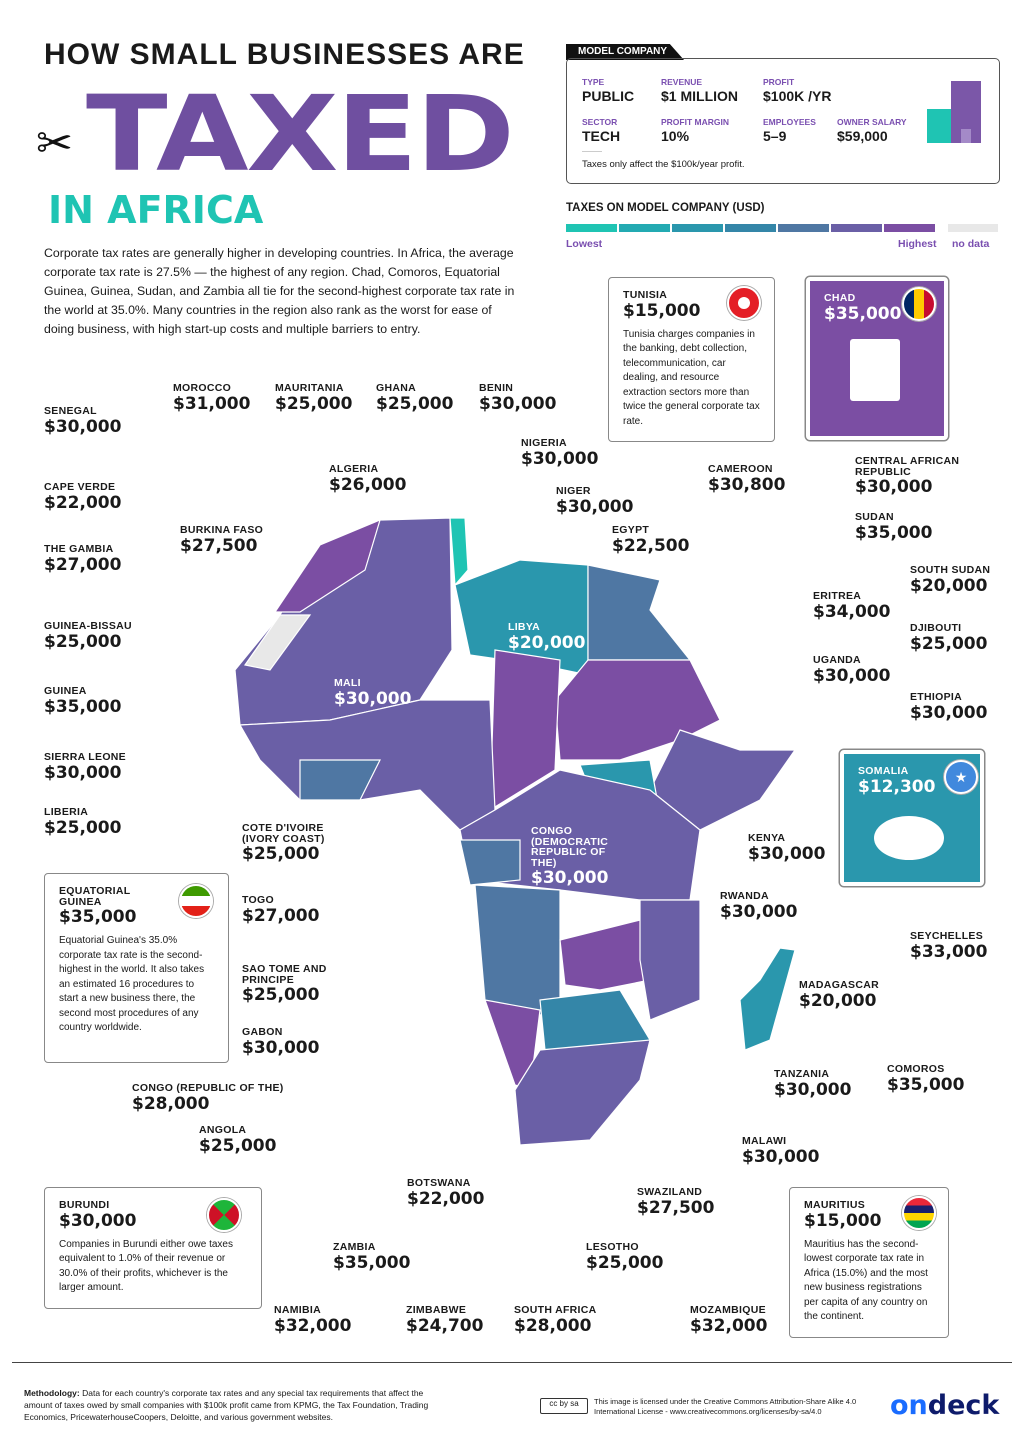 The height and width of the screenshot is (1446, 1024). What do you see at coordinates (354, 1247) in the screenshot?
I see `country-name: ZAMBIA` at bounding box center [354, 1247].